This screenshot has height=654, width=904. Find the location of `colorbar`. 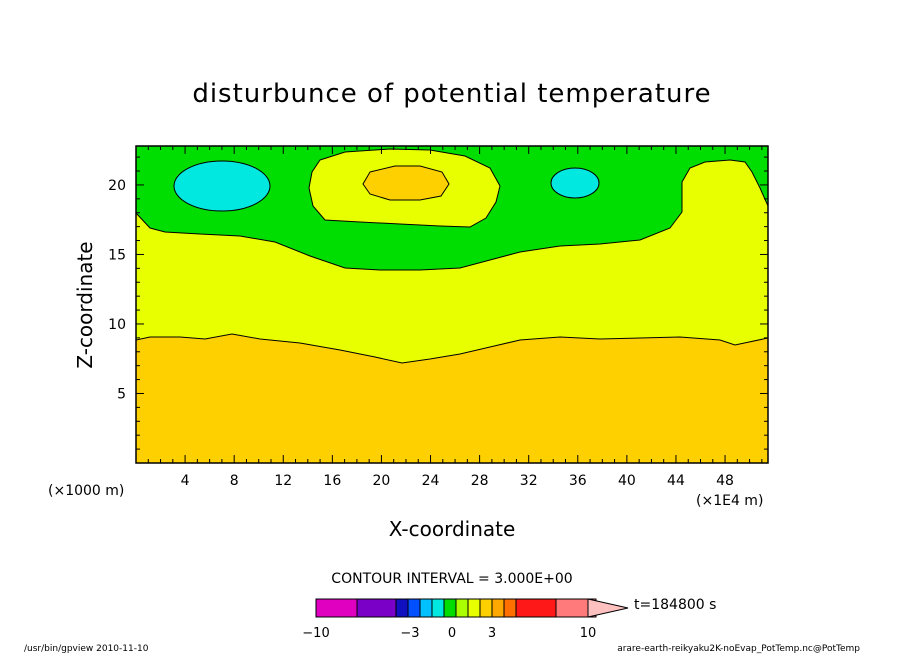

colorbar is located at coordinates (472, 608).